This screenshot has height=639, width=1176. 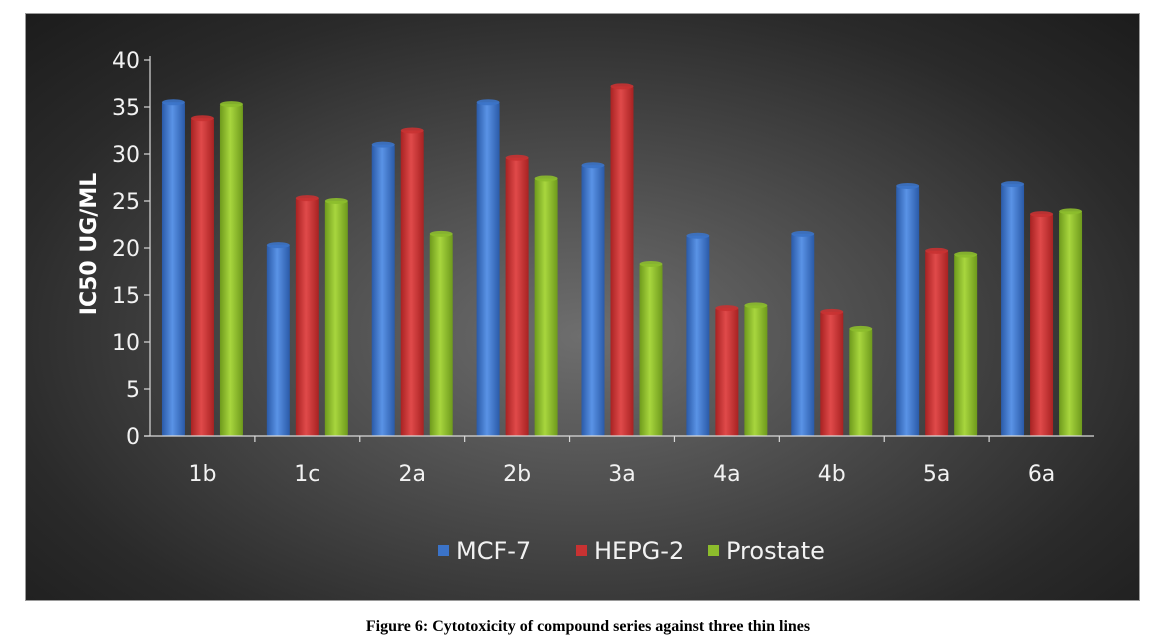 I want to click on x-tick-label: 5a, so click(x=936, y=474).